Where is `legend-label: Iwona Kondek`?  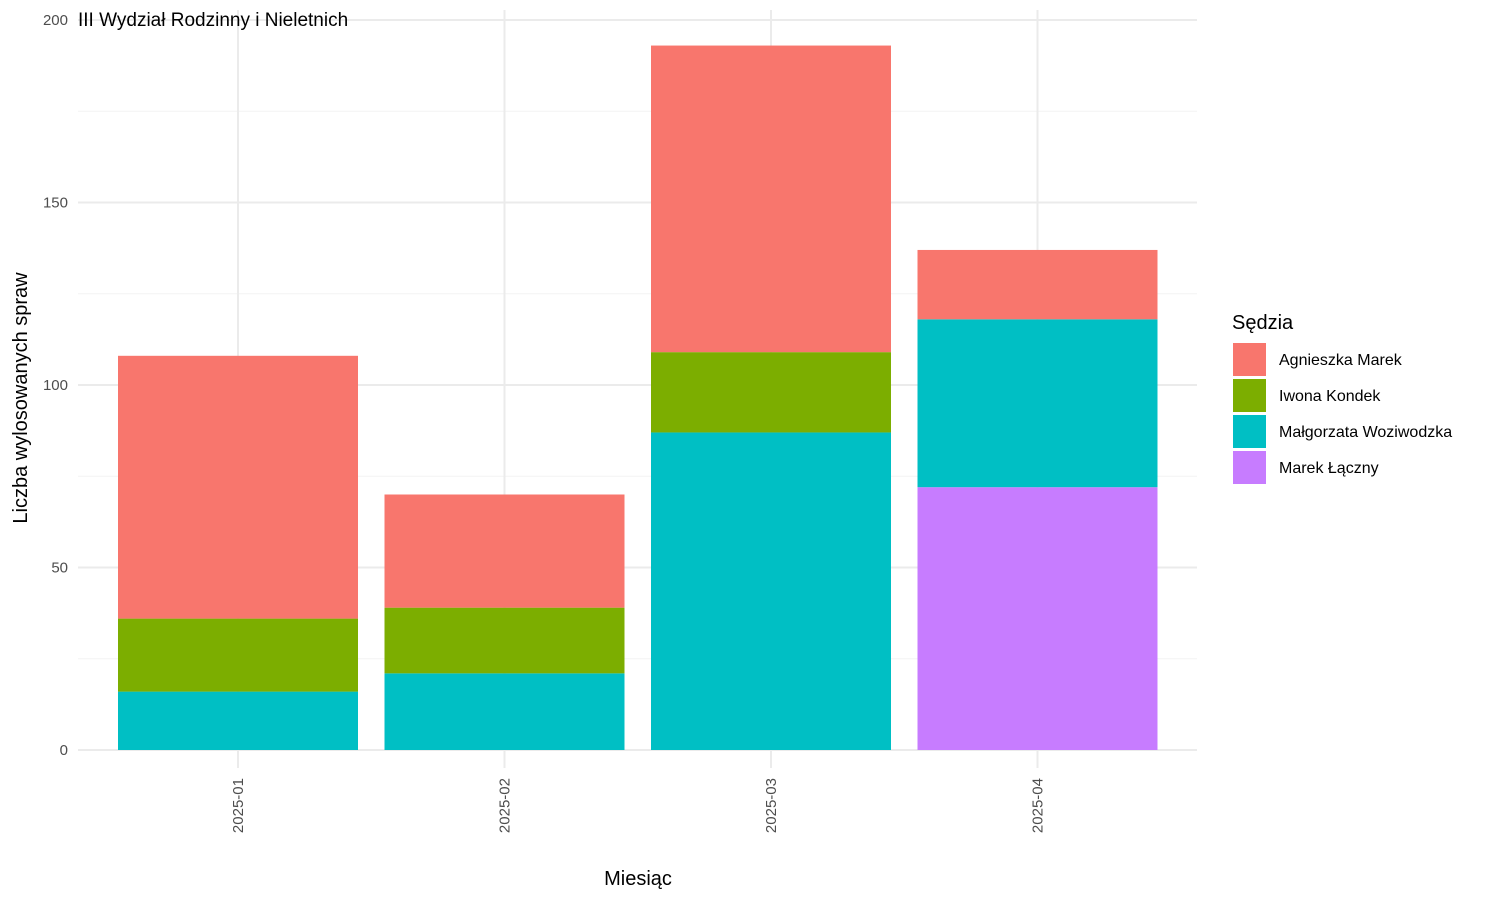
legend-label: Iwona Kondek is located at coordinates (1330, 396).